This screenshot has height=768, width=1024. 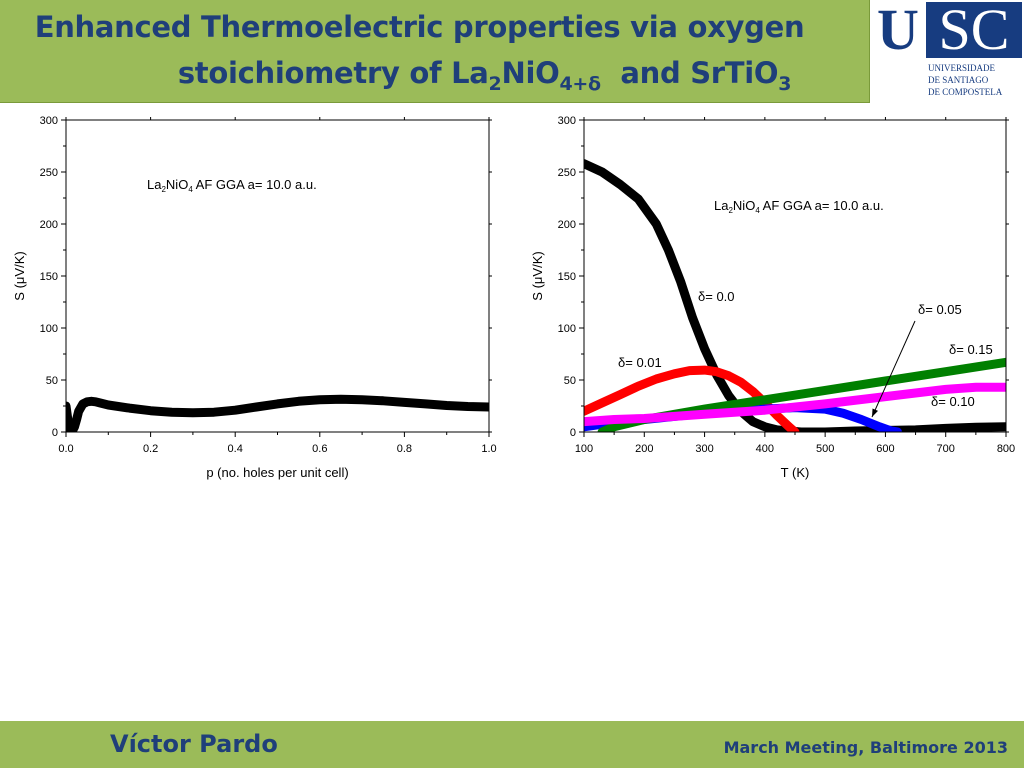 I want to click on series-label-3: δ= 0.15, so click(x=971, y=349).